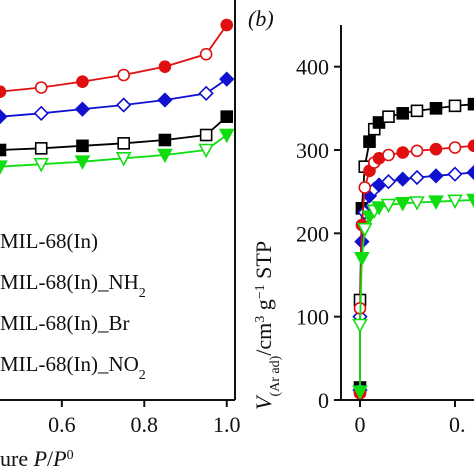 This screenshot has height=474, width=474. What do you see at coordinates (145, 424) in the screenshot?
I see `panel-a-x-tick-label: 0.8` at bounding box center [145, 424].